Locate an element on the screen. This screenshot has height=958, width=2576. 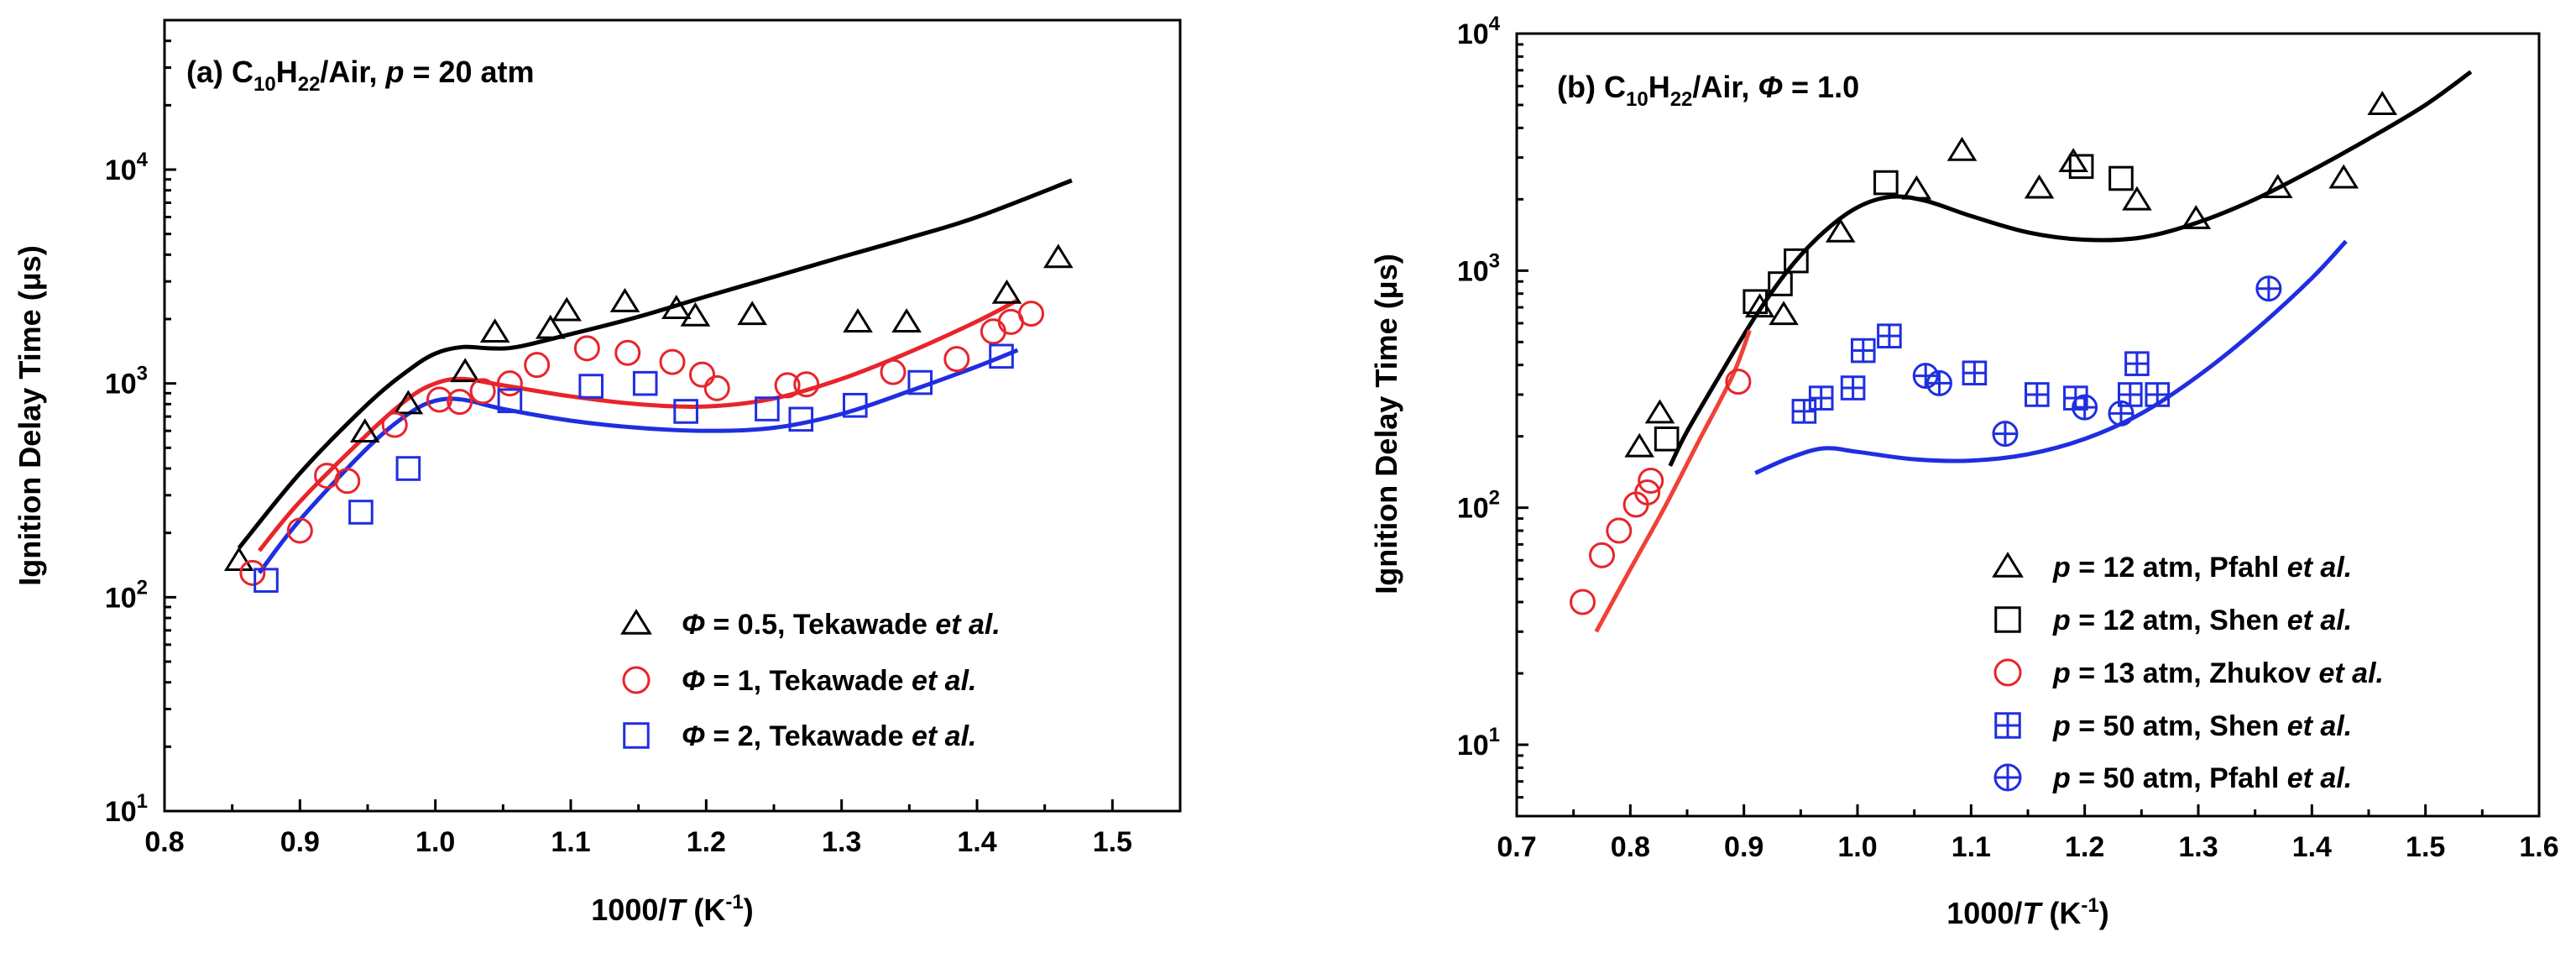
legend-item-zhukov-13atm: p = 13 atm, Zhukov et al. is located at coordinates (2188, 673).